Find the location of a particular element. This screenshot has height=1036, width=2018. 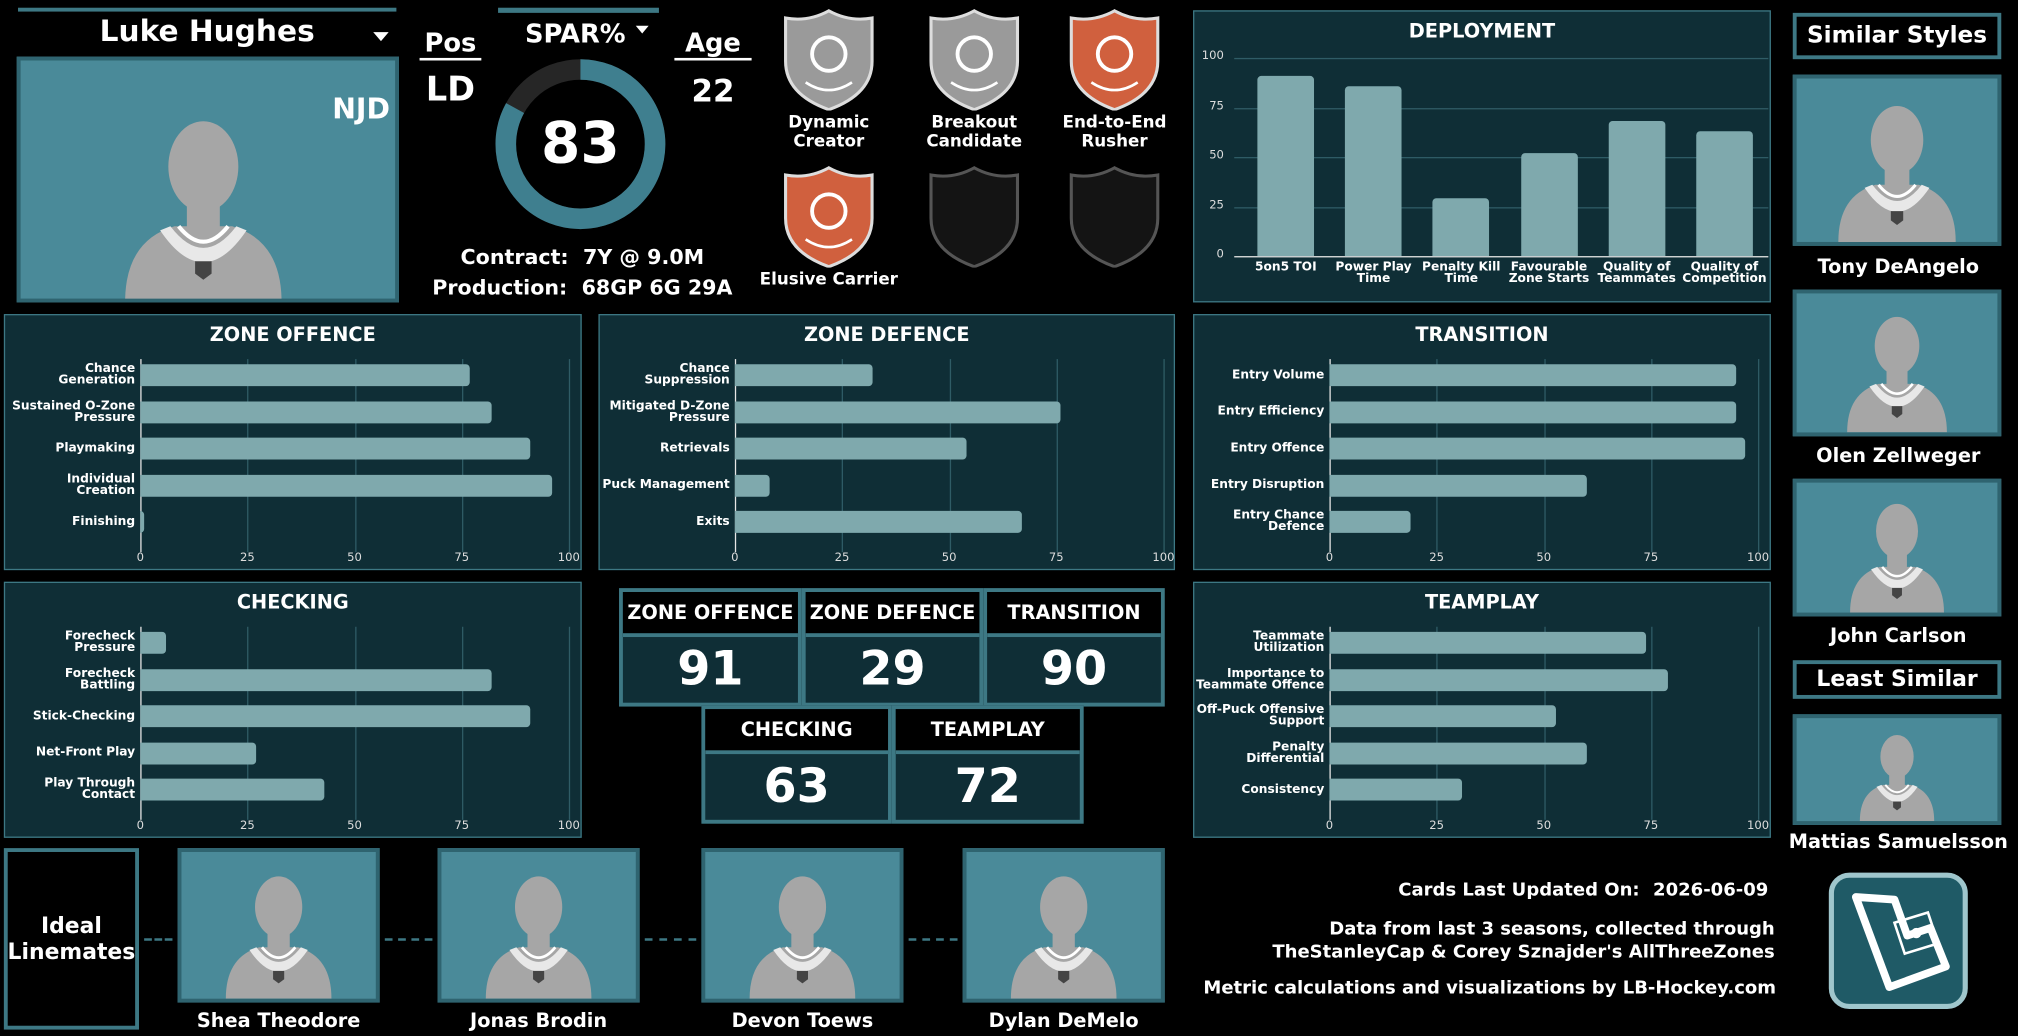

badge-label: Elusive Carrier is located at coordinates (828, 280).